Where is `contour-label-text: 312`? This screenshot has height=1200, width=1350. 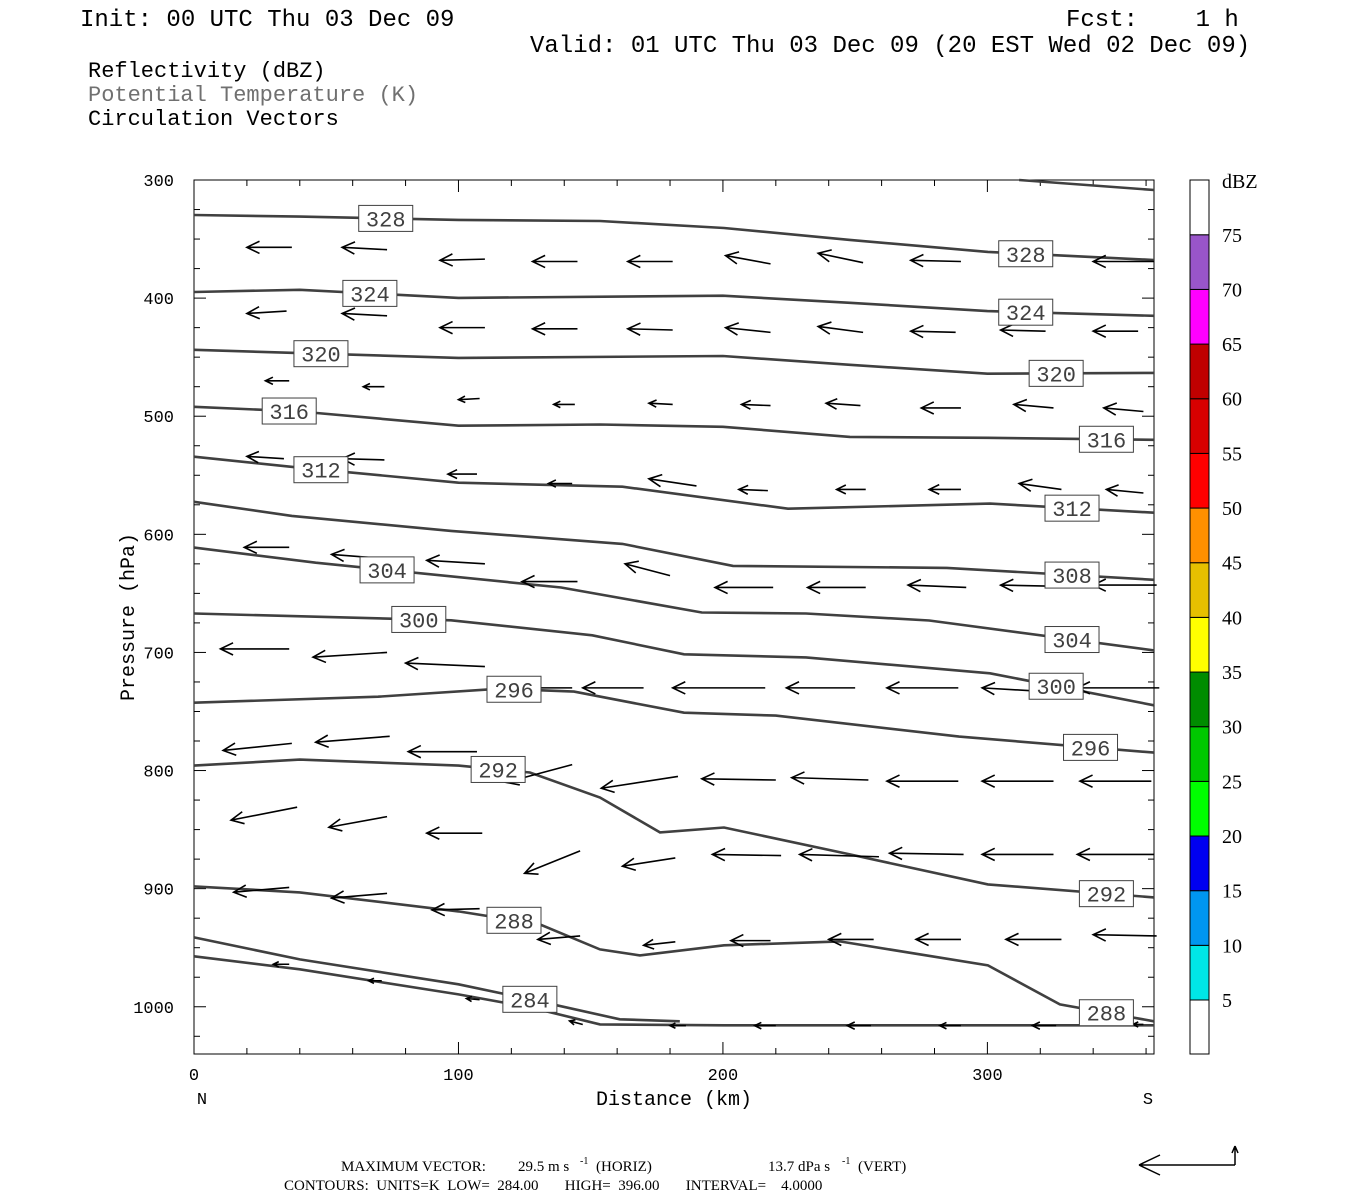
contour-label-text: 312 is located at coordinates (1072, 510).